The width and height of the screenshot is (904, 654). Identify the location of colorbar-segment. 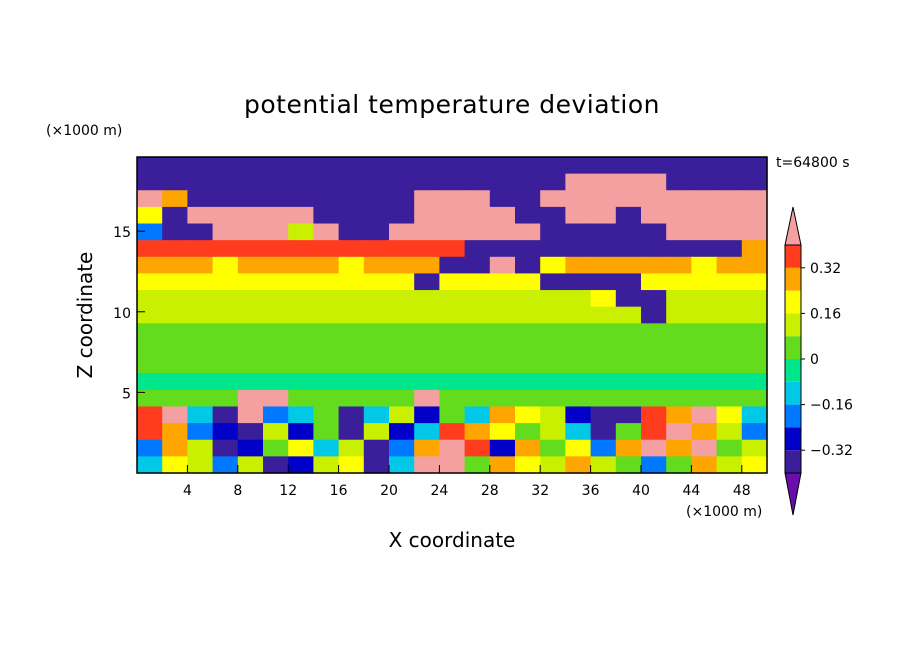
(793, 439).